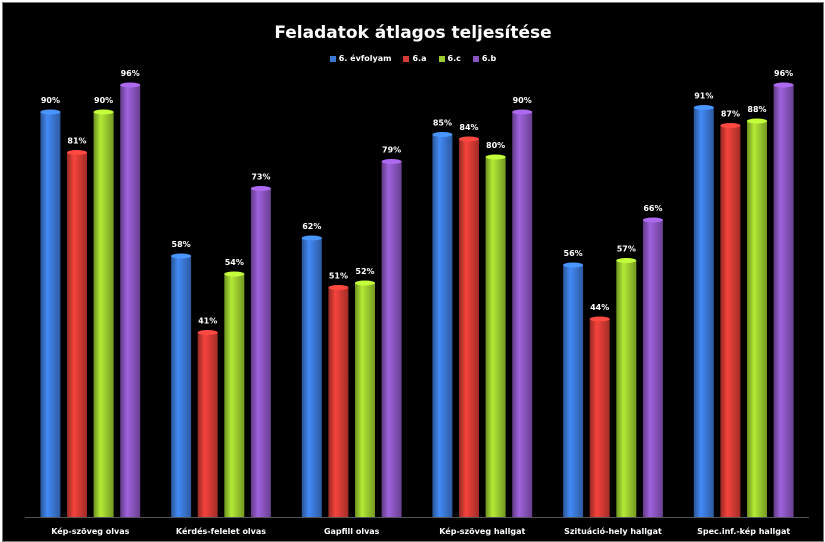  Describe the element at coordinates (260, 177) in the screenshot. I see `data-label: 73%` at that location.